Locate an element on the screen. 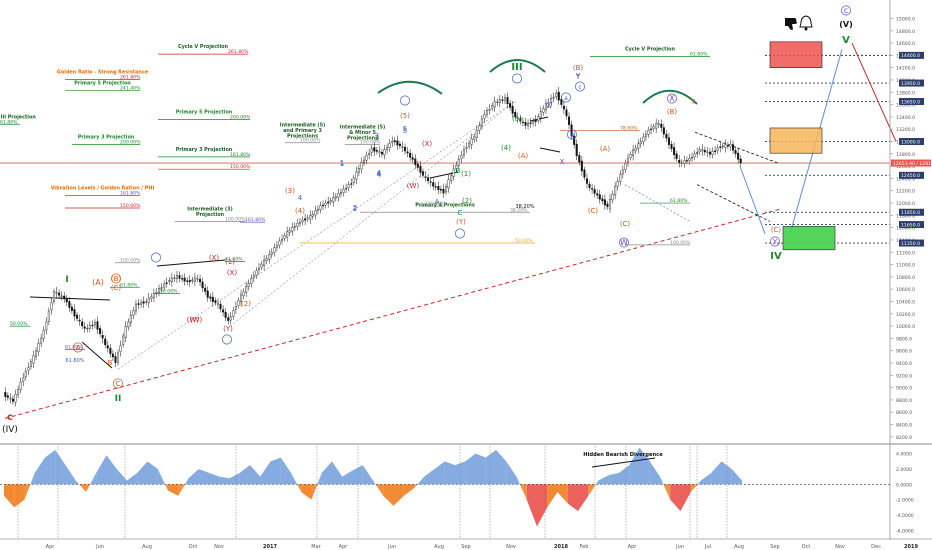 The width and height of the screenshot is (932, 550). fib-level-title: Cycle V Projection is located at coordinates (650, 50).